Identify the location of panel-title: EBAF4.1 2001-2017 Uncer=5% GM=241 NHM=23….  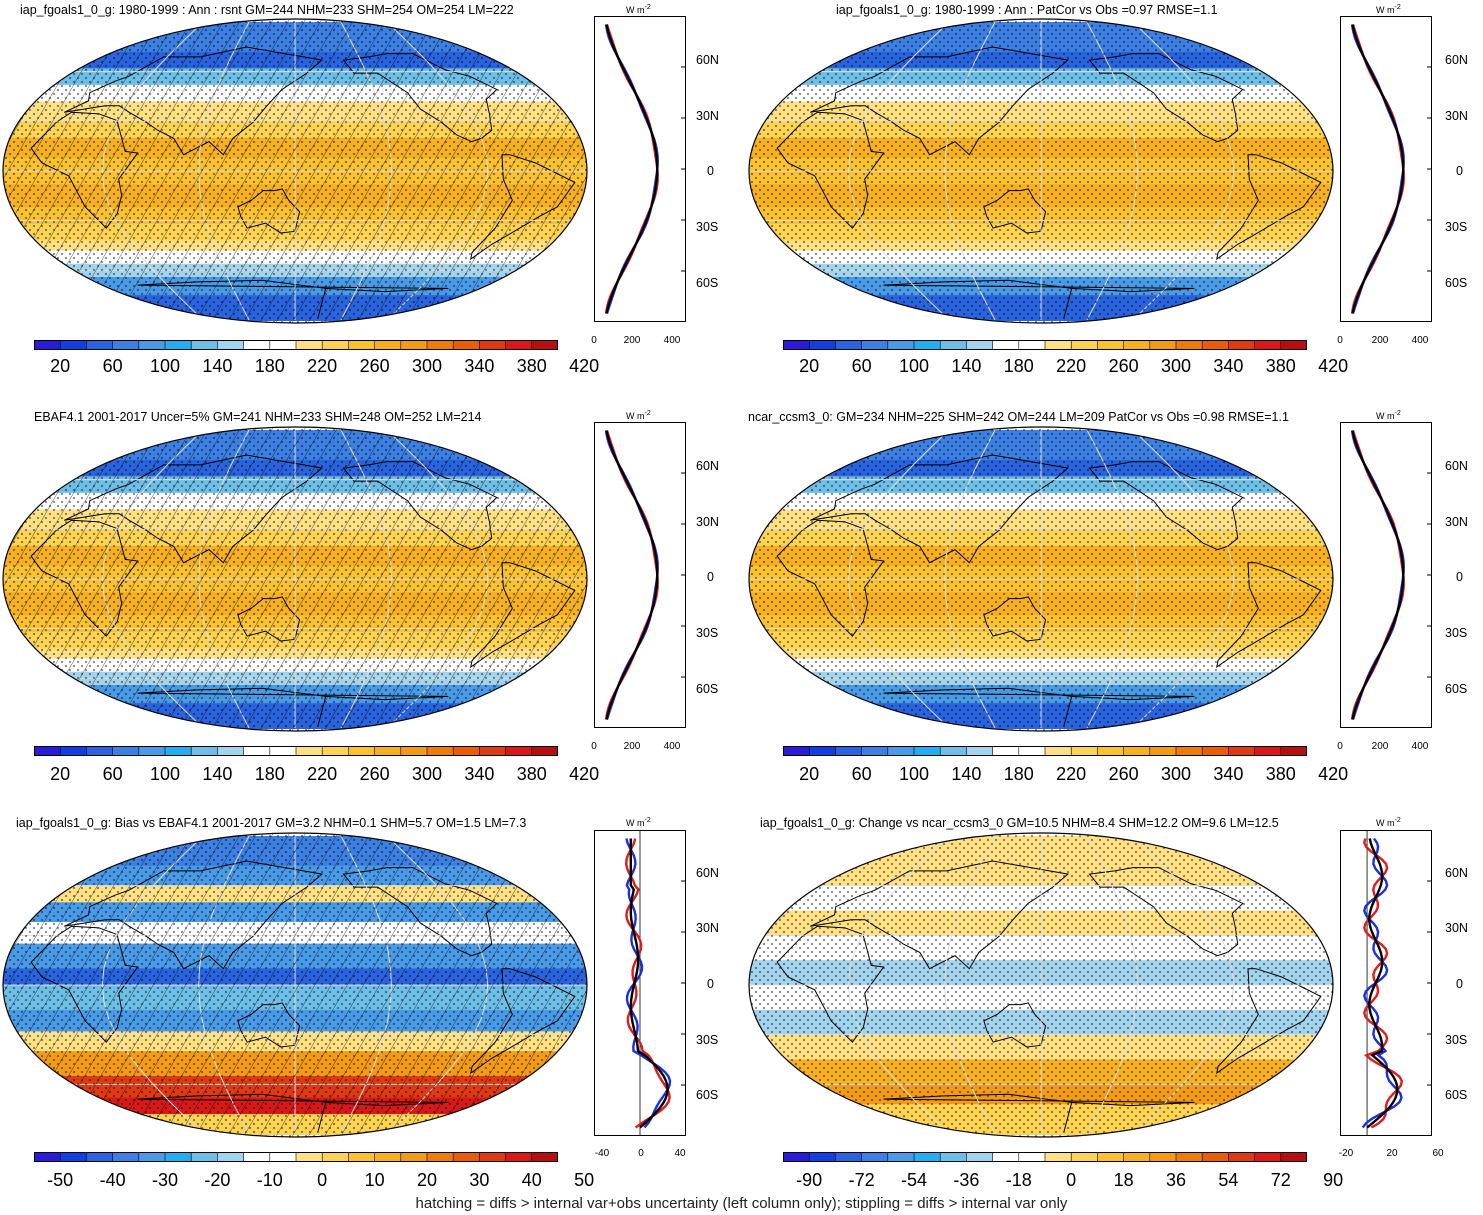
(258, 417).